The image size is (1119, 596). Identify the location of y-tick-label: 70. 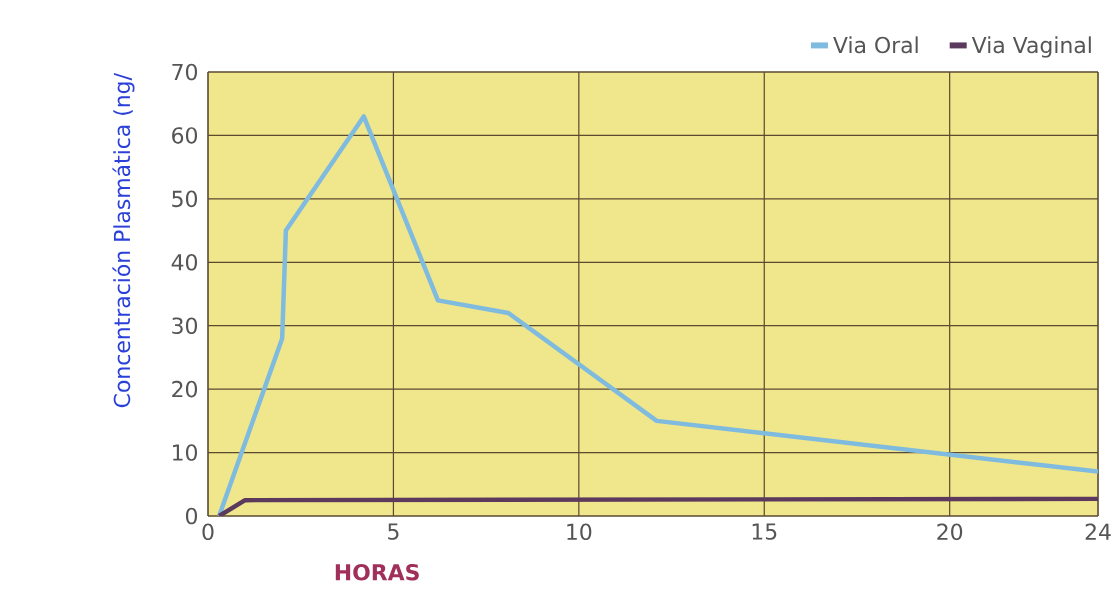
(185, 72).